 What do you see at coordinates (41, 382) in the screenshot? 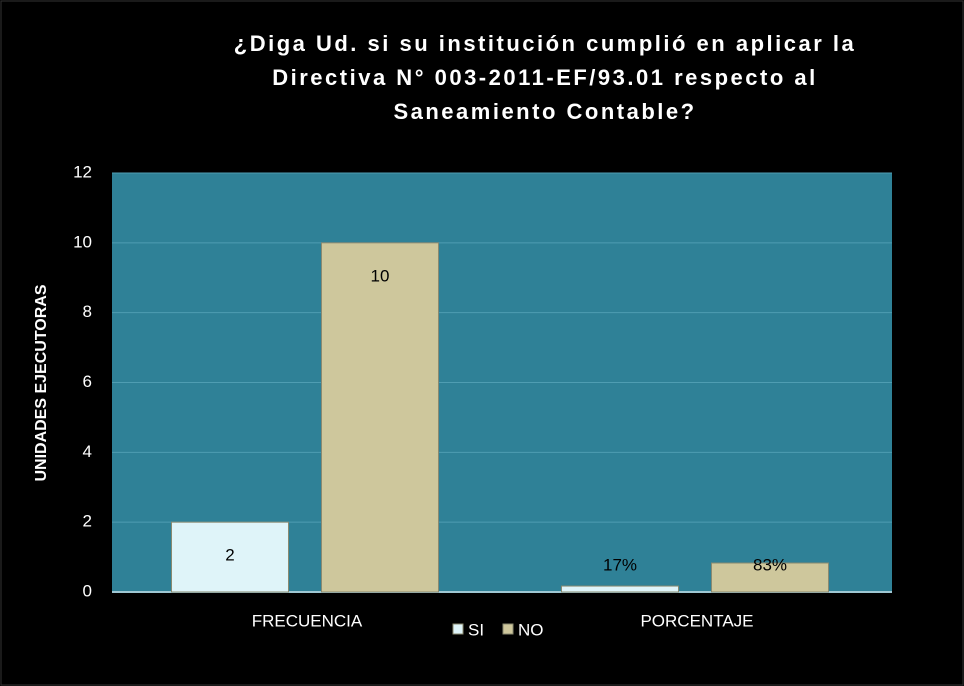
I see `y-axis-label: UNIDADES EJECUTORAS` at bounding box center [41, 382].